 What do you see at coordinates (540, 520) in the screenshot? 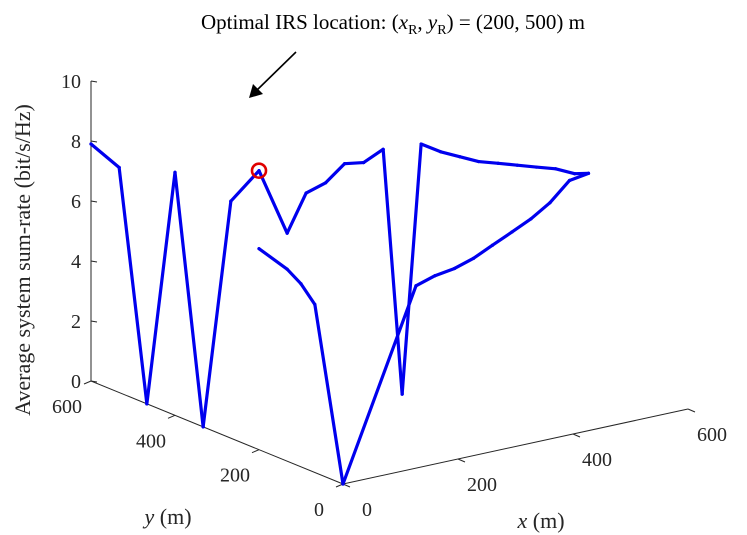
I see `x-axis-label: x (m)` at bounding box center [540, 520].